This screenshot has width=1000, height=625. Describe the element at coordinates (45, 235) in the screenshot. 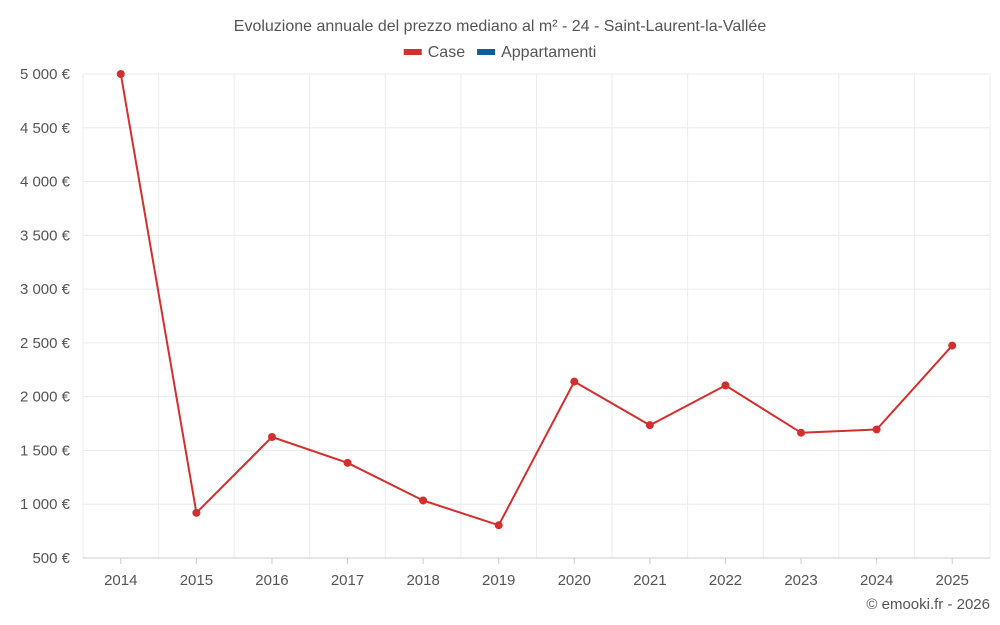

I see `y-tick-label: 3 500 €` at that location.